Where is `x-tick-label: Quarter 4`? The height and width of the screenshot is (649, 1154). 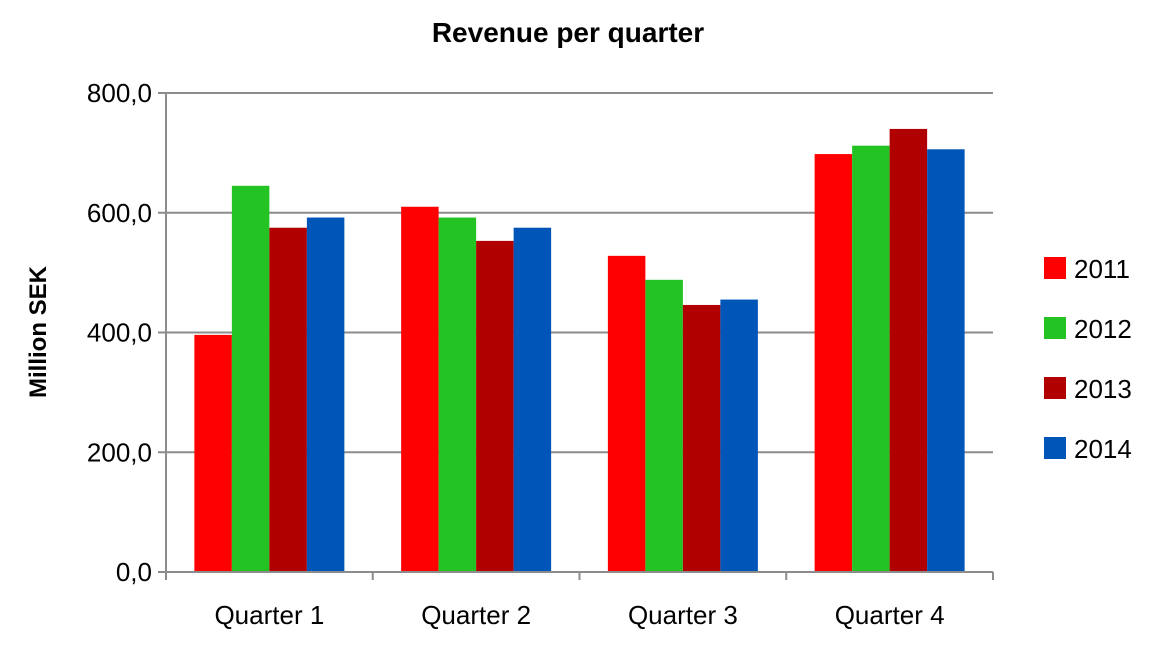 x-tick-label: Quarter 4 is located at coordinates (890, 615).